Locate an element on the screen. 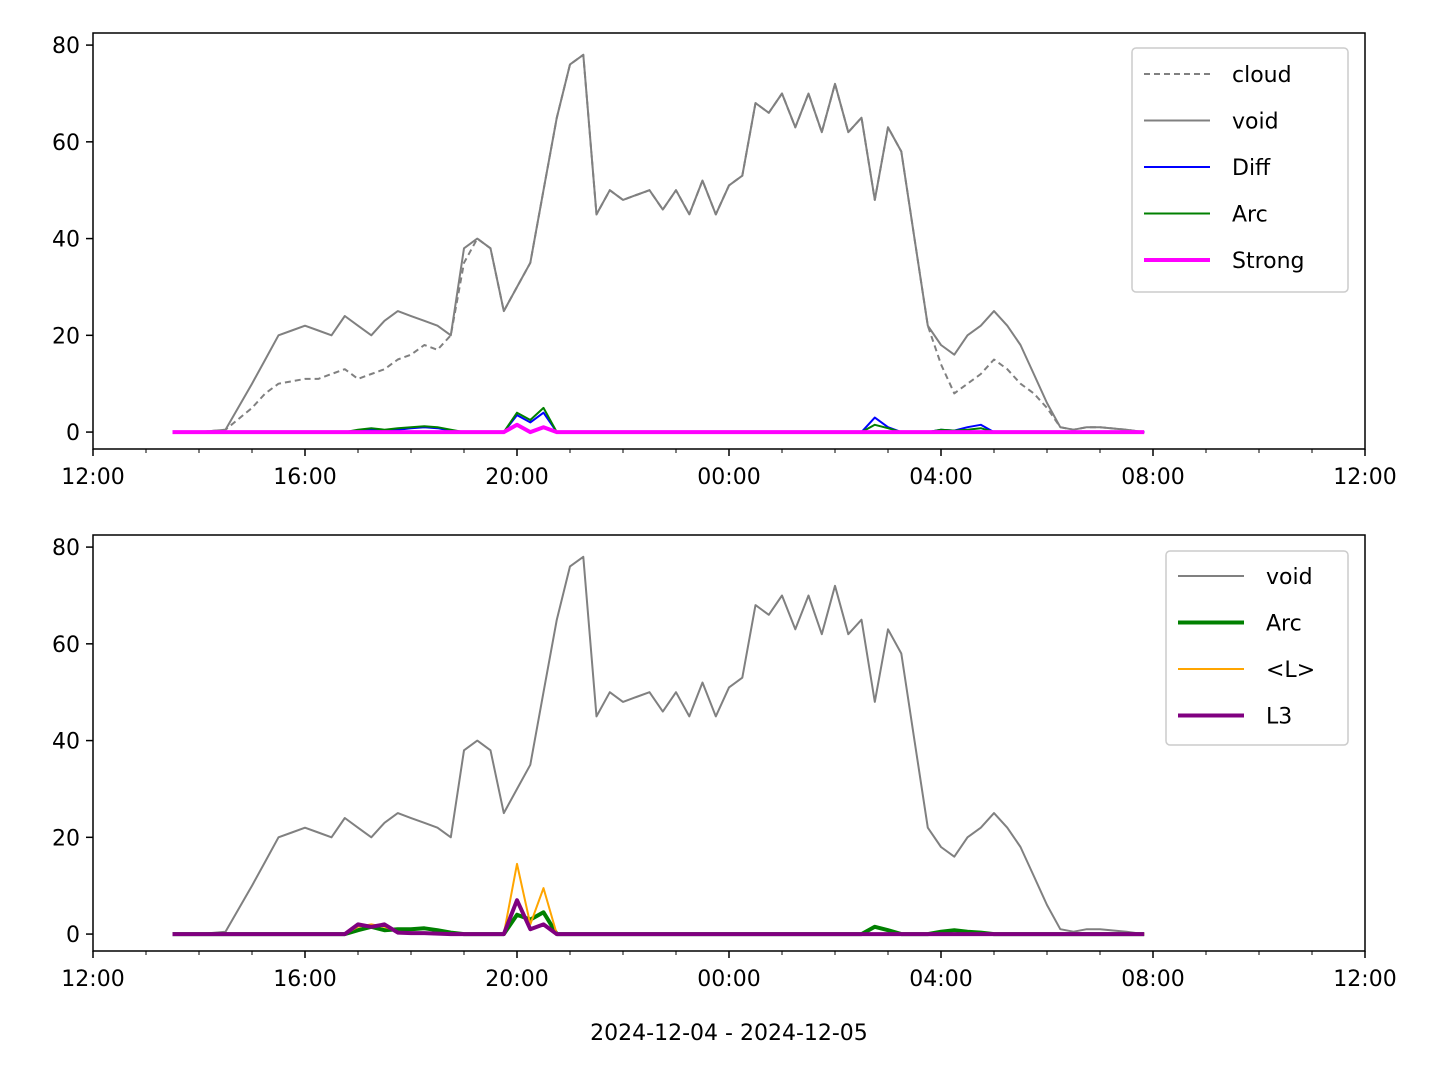  legend-label: L3 is located at coordinates (1279, 717).